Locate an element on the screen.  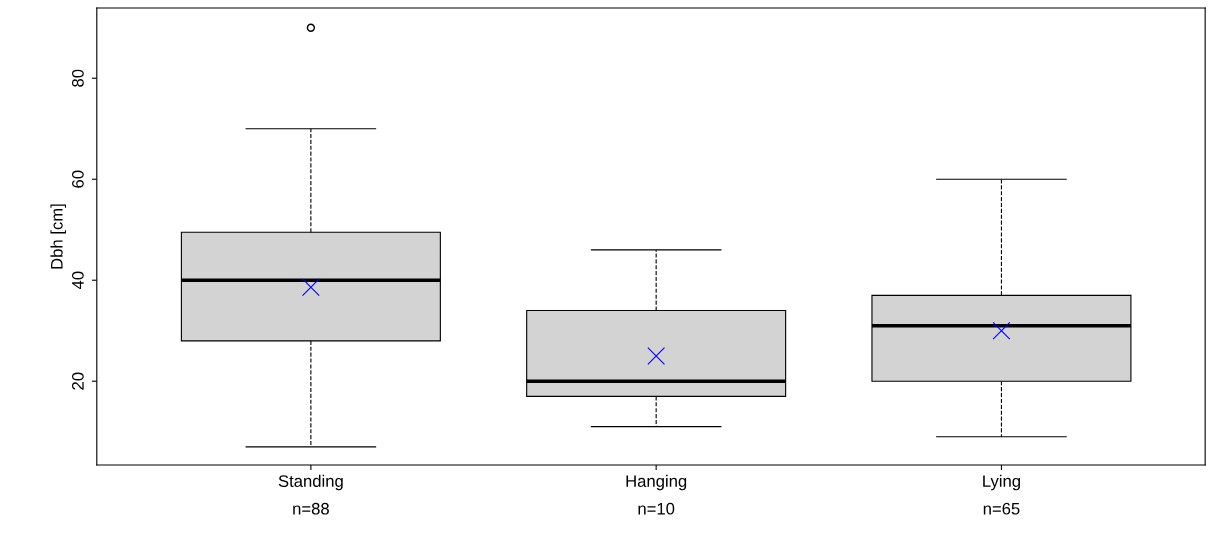
y-tick-label: 40 is located at coordinates (77, 280).